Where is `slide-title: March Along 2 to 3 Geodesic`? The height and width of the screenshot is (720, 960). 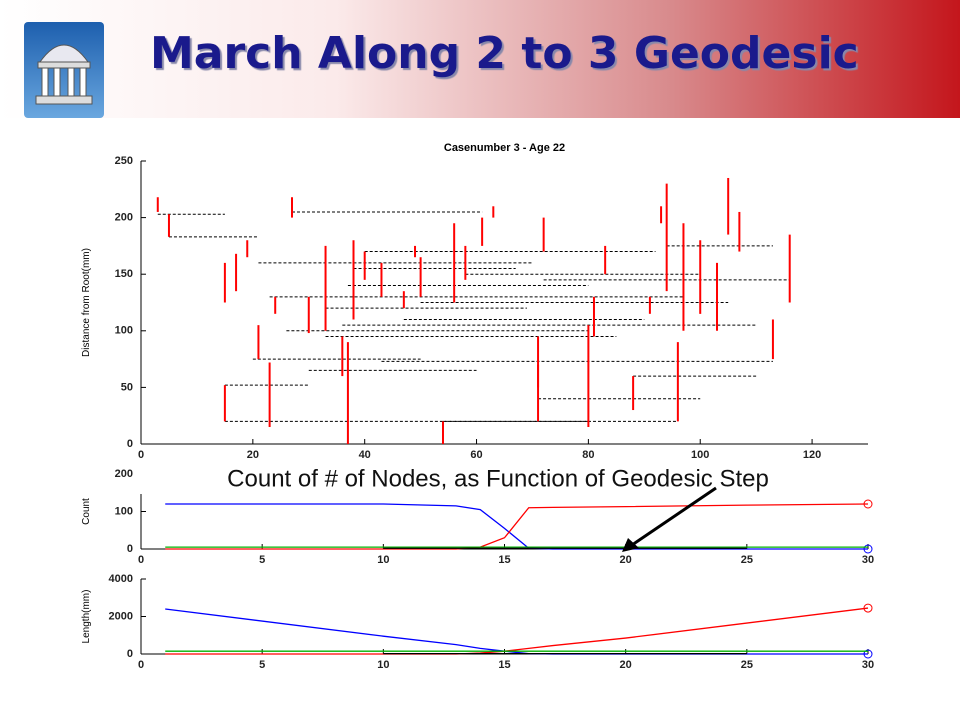 slide-title: March Along 2 to 3 Geodesic is located at coordinates (504, 53).